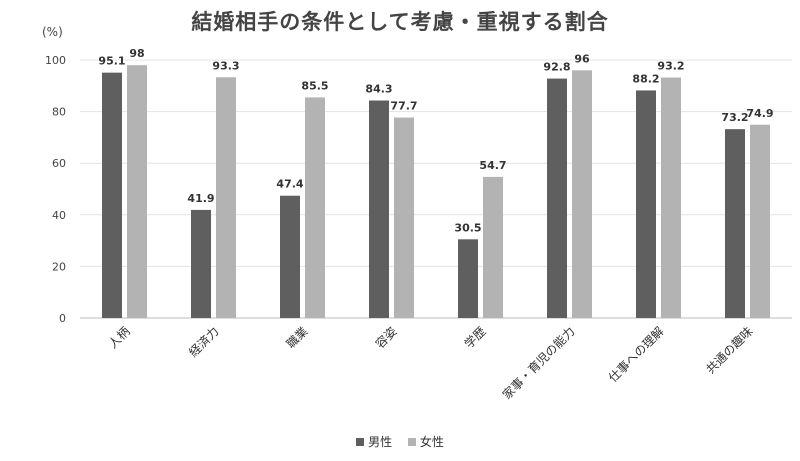 This screenshot has height=461, width=800. What do you see at coordinates (297, 337) in the screenshot?
I see `category-label: 職業` at bounding box center [297, 337].